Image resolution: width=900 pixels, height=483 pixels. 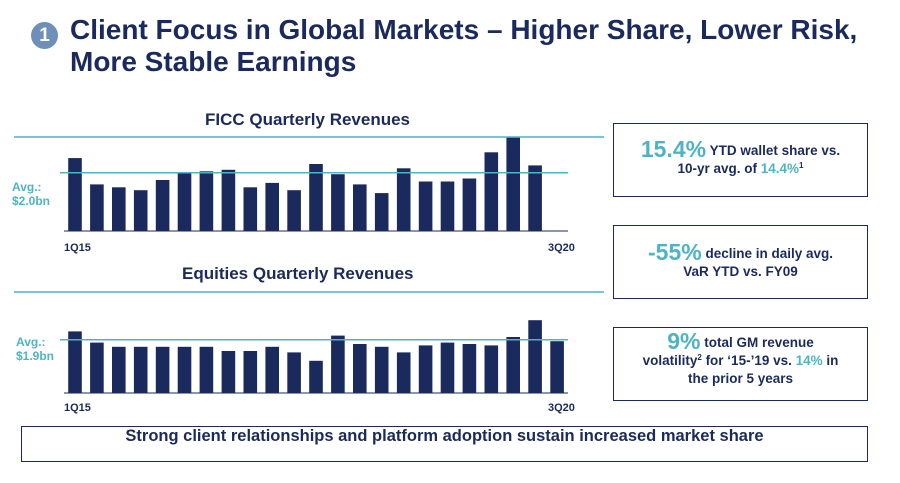 I want to click on var-decline-value: -55%, so click(x=675, y=252).